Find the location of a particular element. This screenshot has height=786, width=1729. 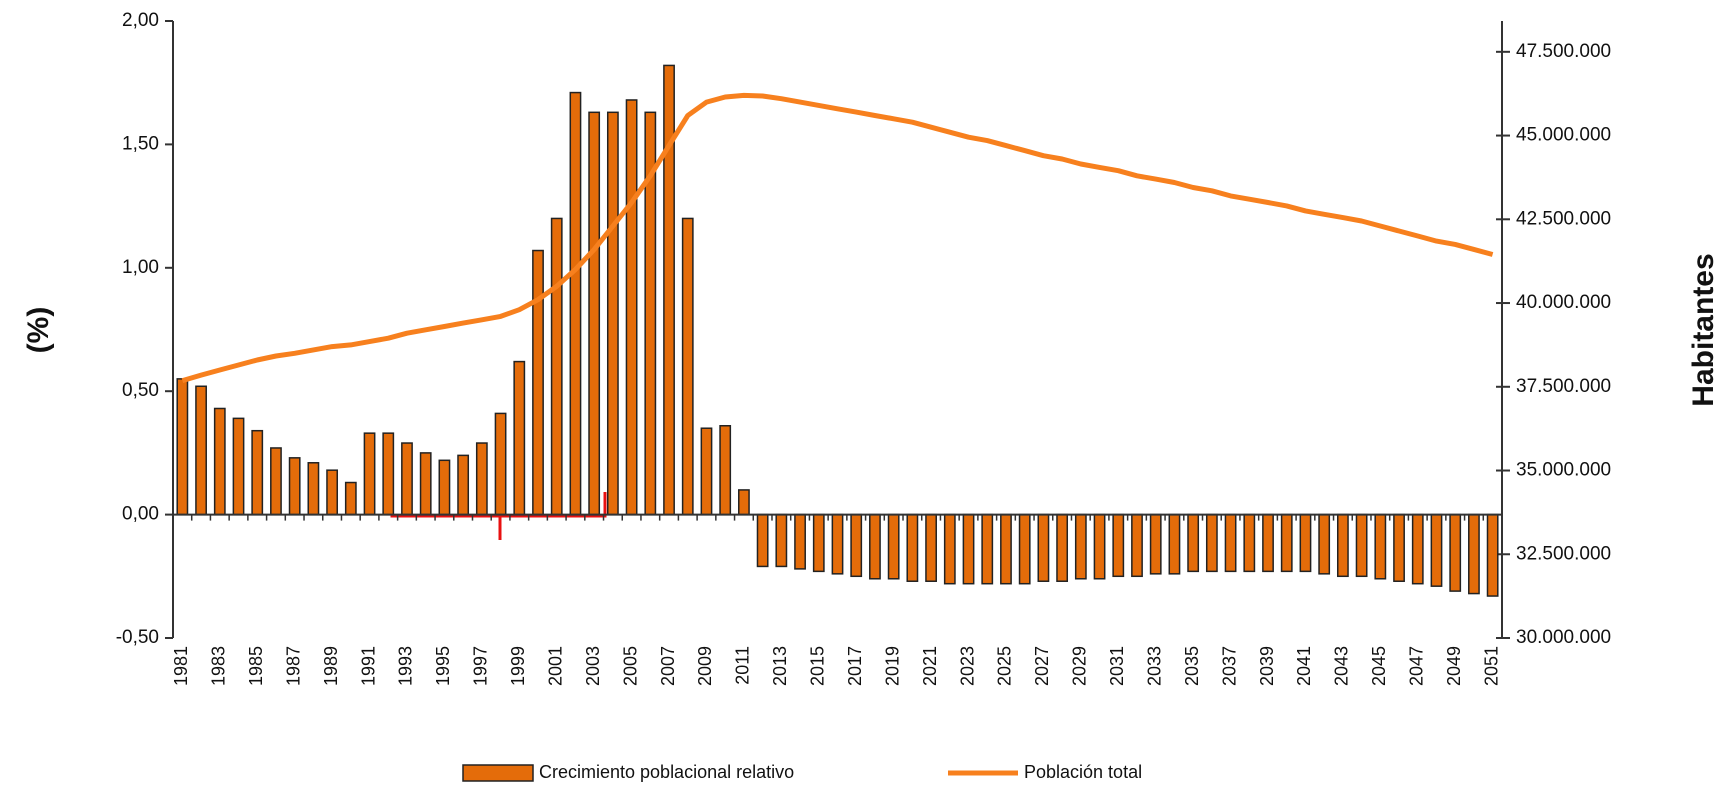

x-tick-label: 1987 is located at coordinates (293, 666).